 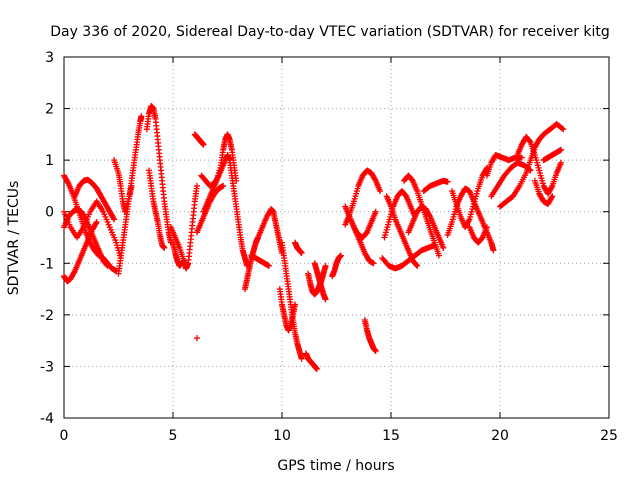 What do you see at coordinates (311, 361) in the screenshot?
I see `series-arc22` at bounding box center [311, 361].